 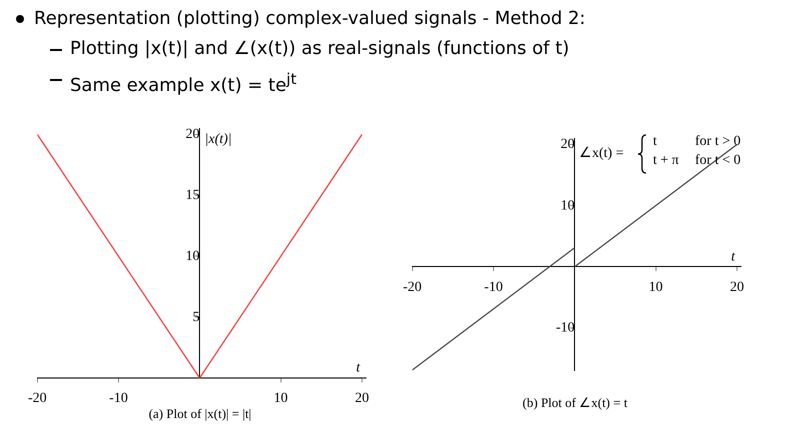 What do you see at coordinates (655, 142) in the screenshot?
I see `annotation: t` at bounding box center [655, 142].